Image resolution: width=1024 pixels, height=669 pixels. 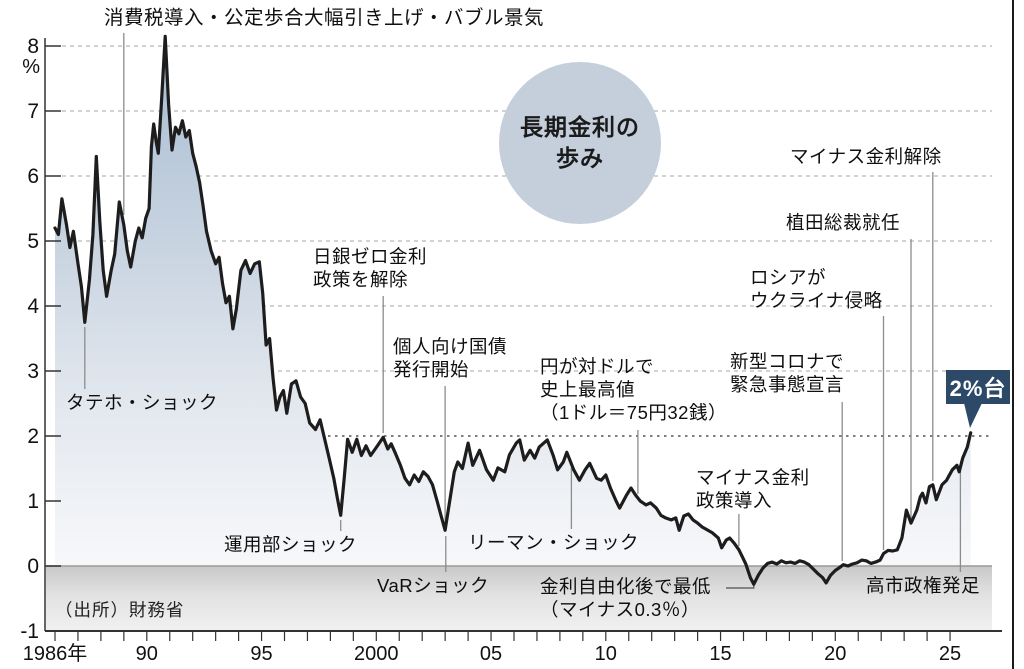 What do you see at coordinates (376, 654) in the screenshot?
I see `x-axis-label: 2000` at bounding box center [376, 654].